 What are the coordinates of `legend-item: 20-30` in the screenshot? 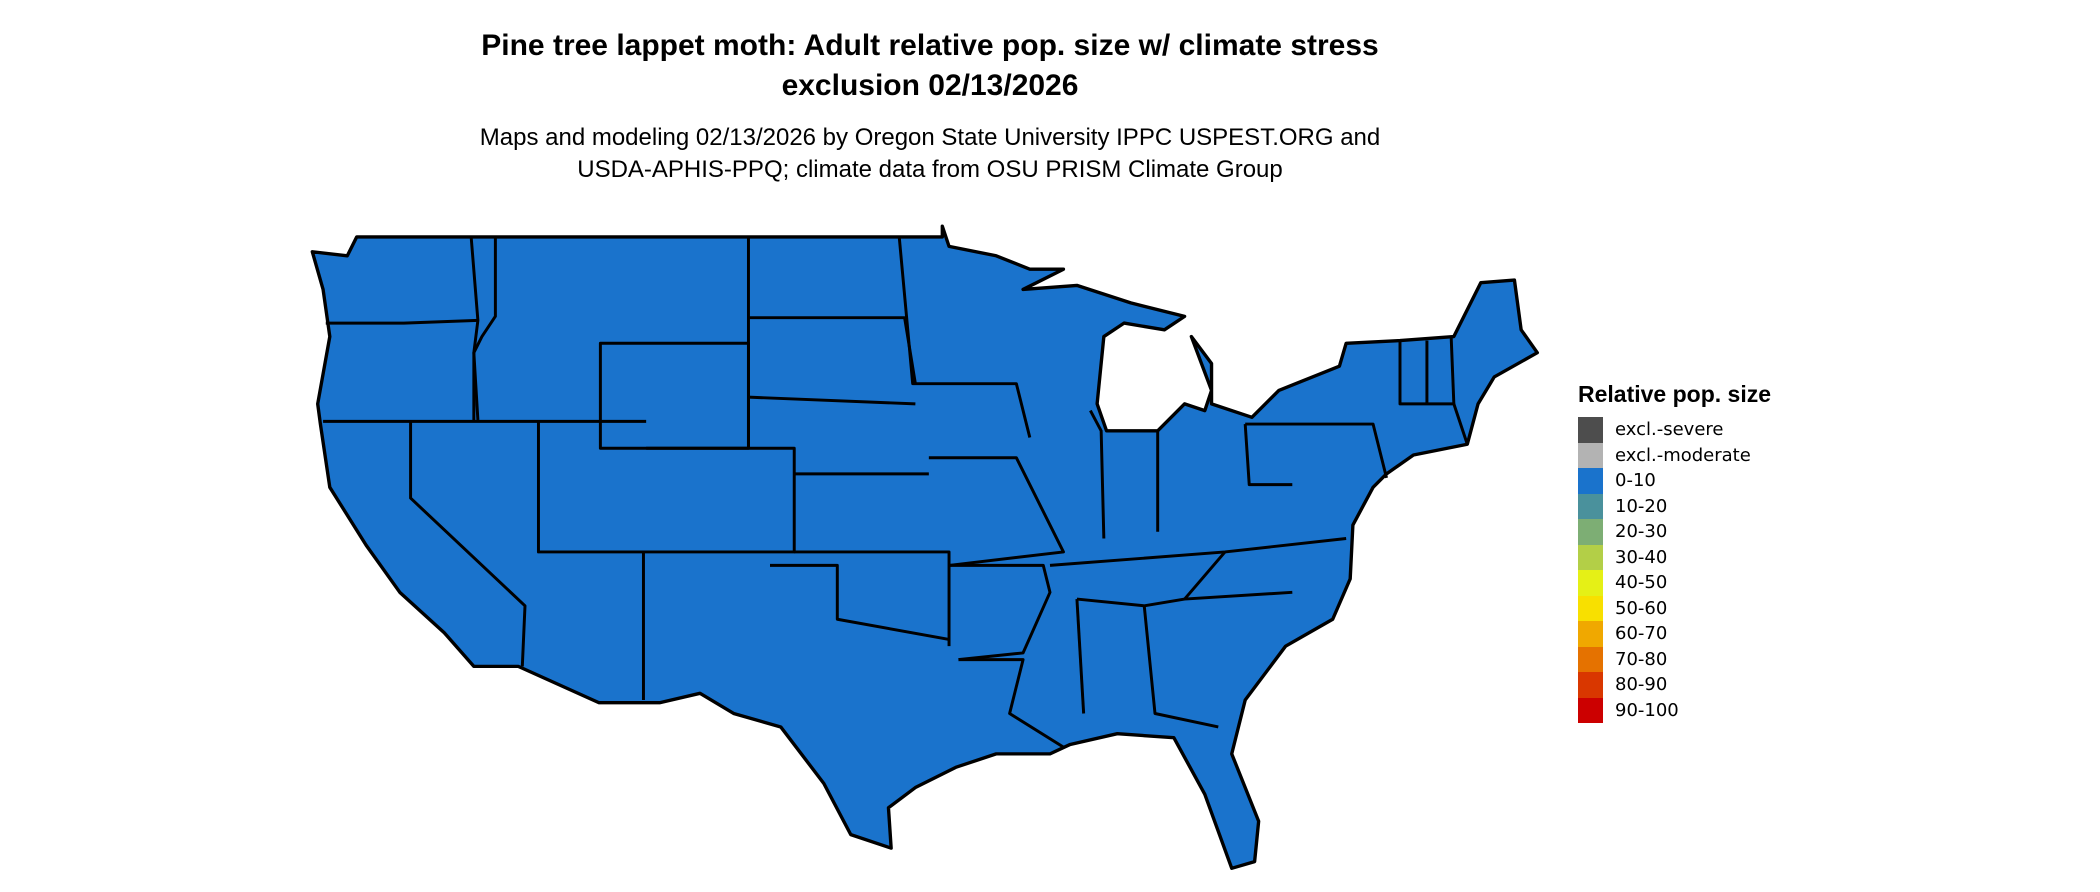 It's located at (1674, 532).